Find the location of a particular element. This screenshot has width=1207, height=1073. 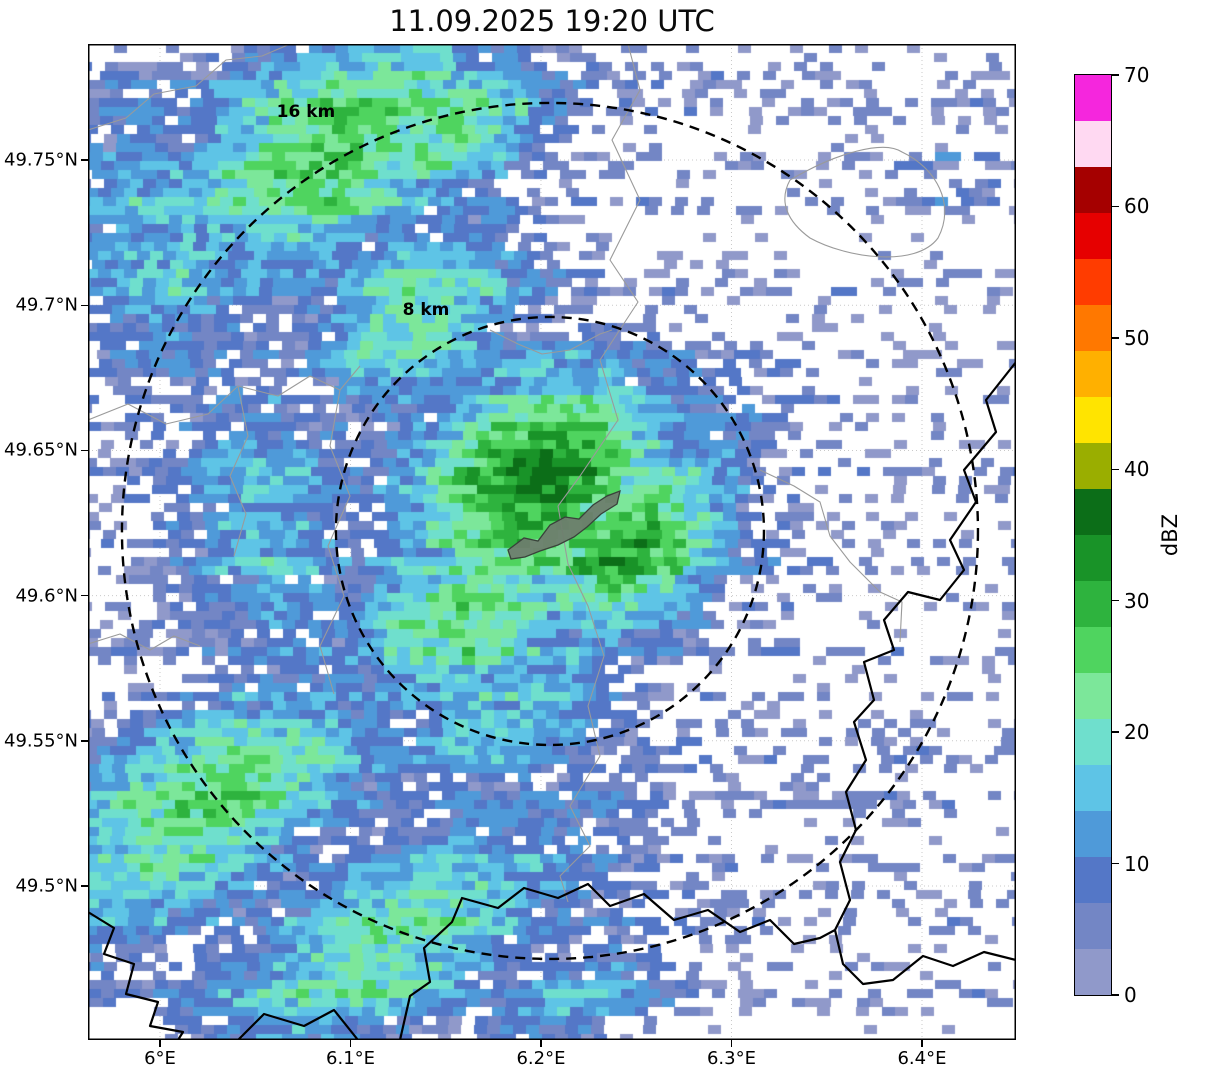

figure-title: 11.09.2025 19:20 UTC is located at coordinates (552, 21).